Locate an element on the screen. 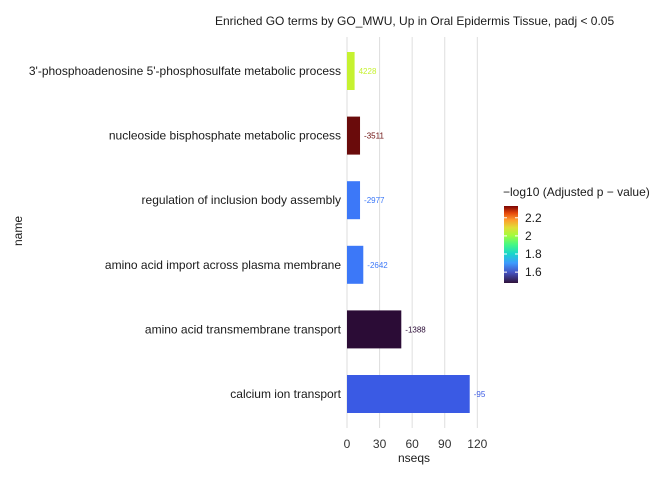 The width and height of the screenshot is (672, 480). y-axis-label: name is located at coordinates (18, 231).